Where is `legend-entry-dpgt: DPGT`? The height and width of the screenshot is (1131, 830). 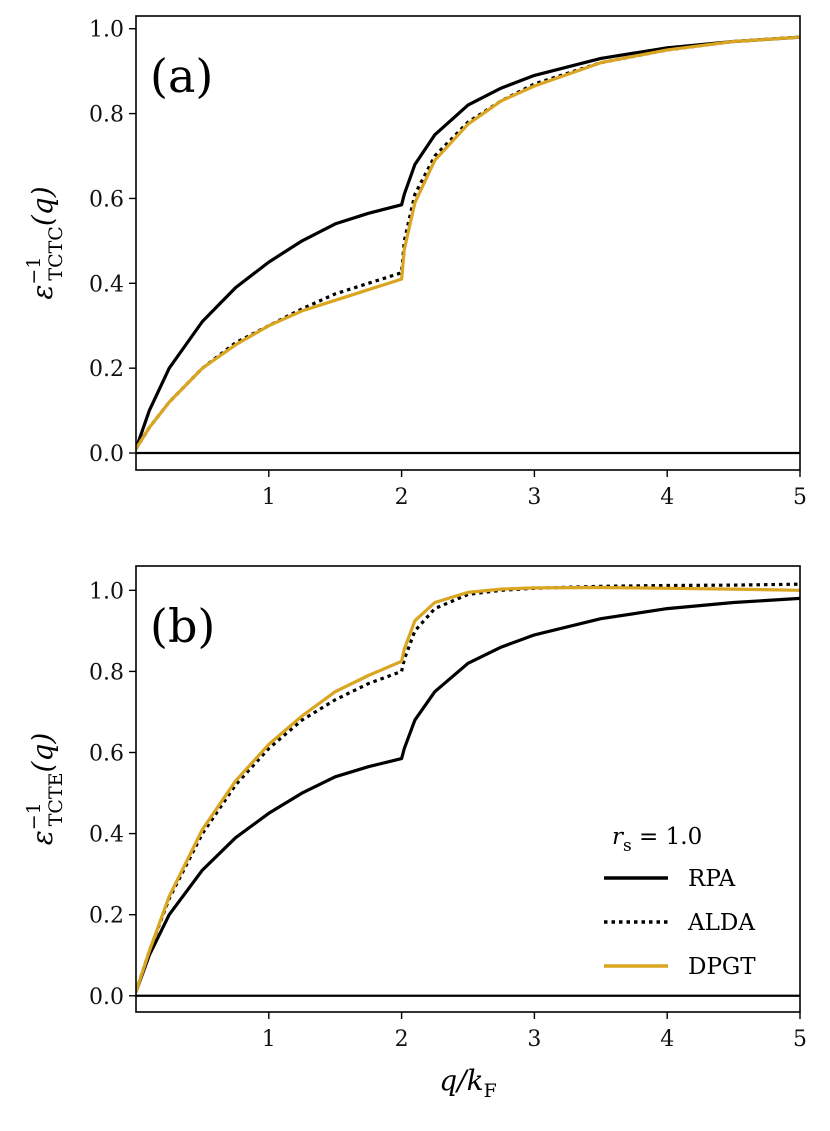
legend-entry-dpgt: DPGT is located at coordinates (722, 967).